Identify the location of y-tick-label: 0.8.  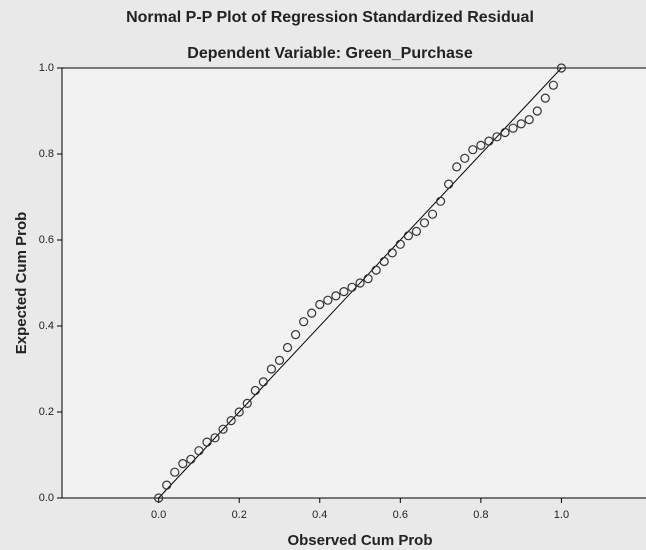
(46, 154).